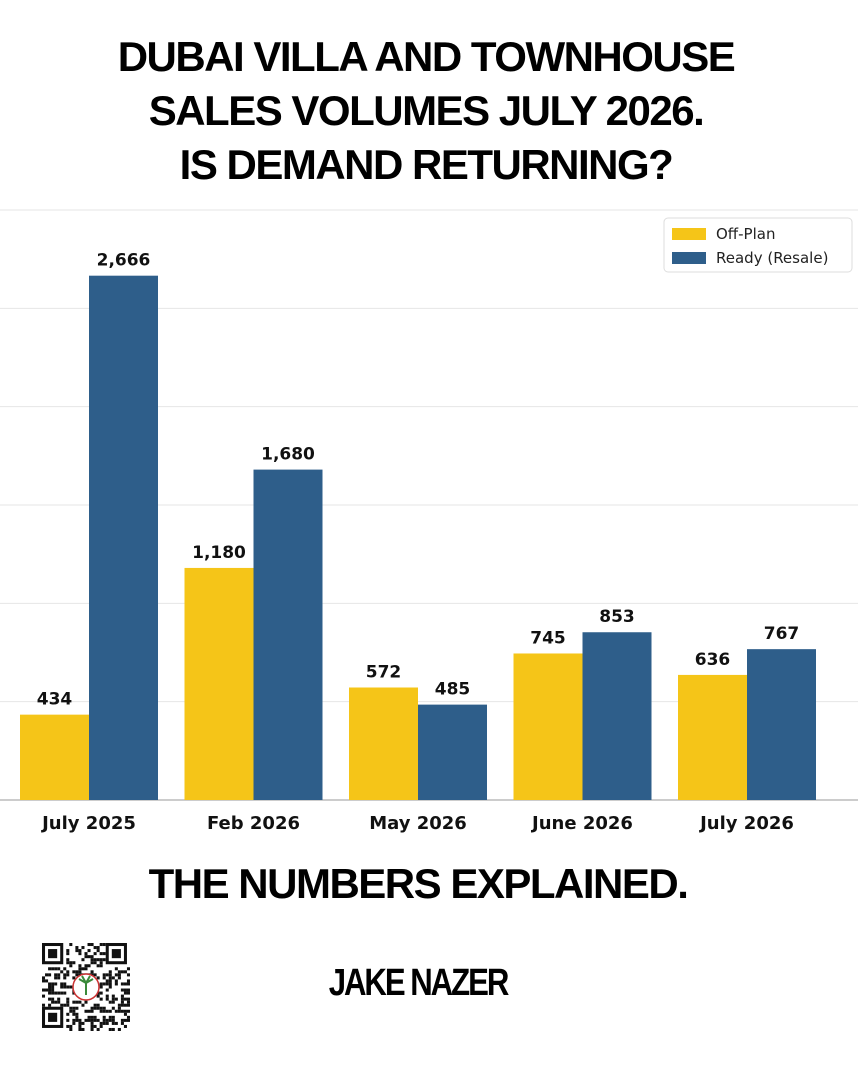  What do you see at coordinates (55, 700) in the screenshot?
I see `bar-value-label: 434` at bounding box center [55, 700].